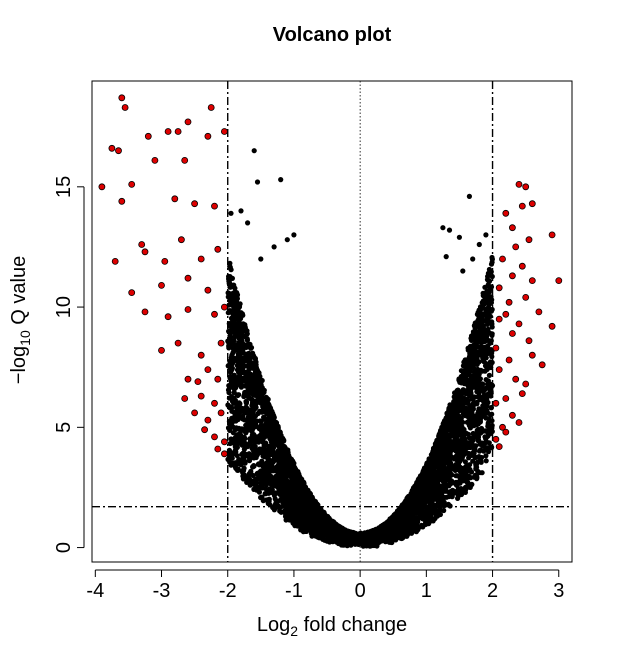  Describe the element at coordinates (20, 320) in the screenshot. I see `y-axis-label: −log10 Q value` at that location.